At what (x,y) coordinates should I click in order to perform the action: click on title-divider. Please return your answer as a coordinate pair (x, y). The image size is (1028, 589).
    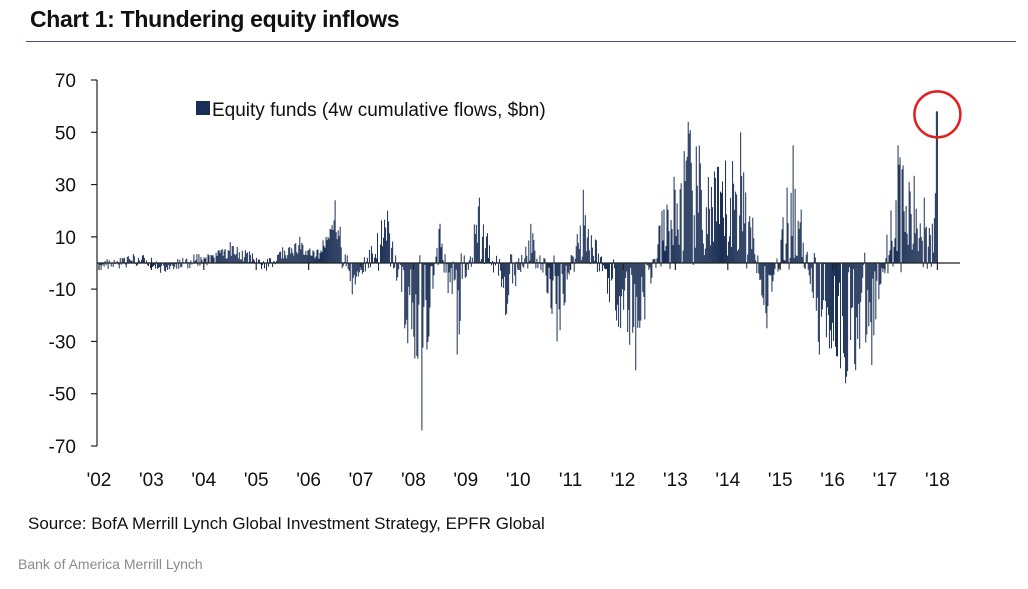
    Looking at the image, I should click on (521, 41).